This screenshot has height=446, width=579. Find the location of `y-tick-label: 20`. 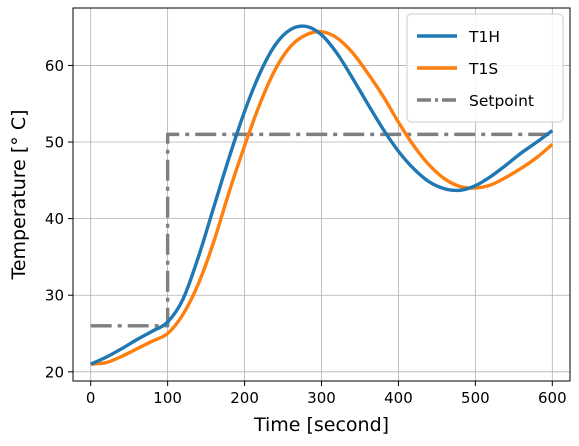

y-tick-label: 20 is located at coordinates (54, 372).